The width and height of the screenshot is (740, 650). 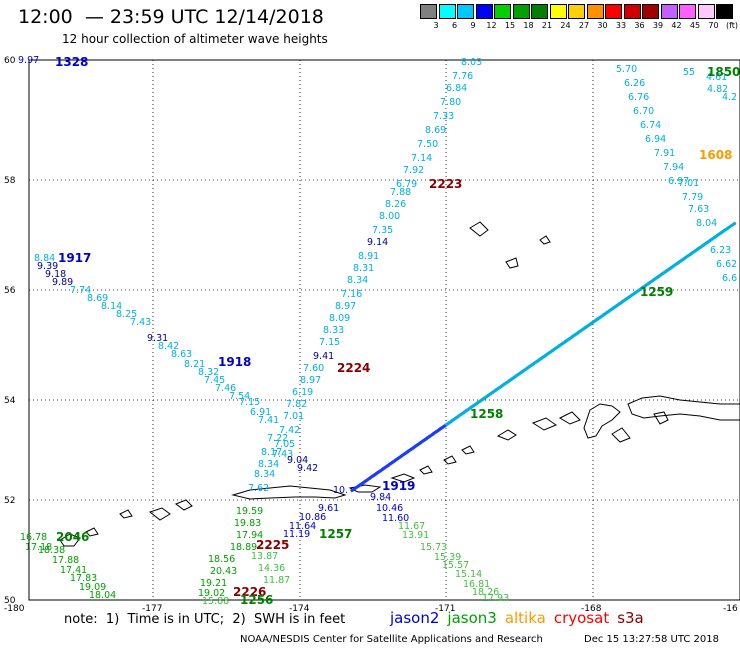 What do you see at coordinates (208, 372) in the screenshot?
I see `swh-value: 8.32` at bounding box center [208, 372].